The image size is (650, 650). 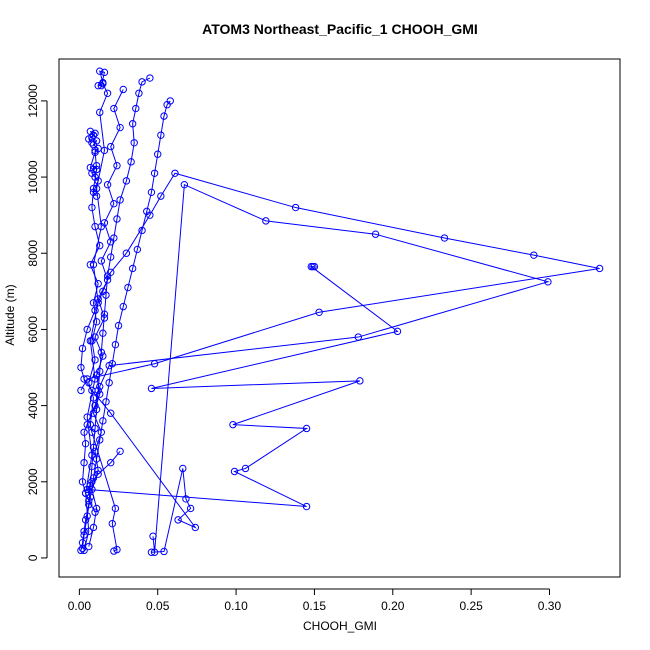 I want to click on y-tick-label: 2000, so click(x=33, y=481).